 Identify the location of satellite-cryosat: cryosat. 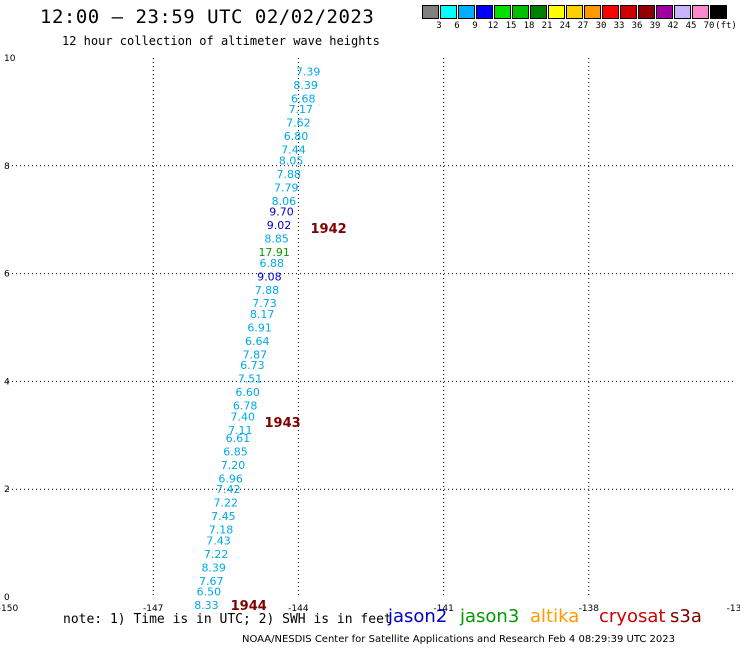
(632, 616).